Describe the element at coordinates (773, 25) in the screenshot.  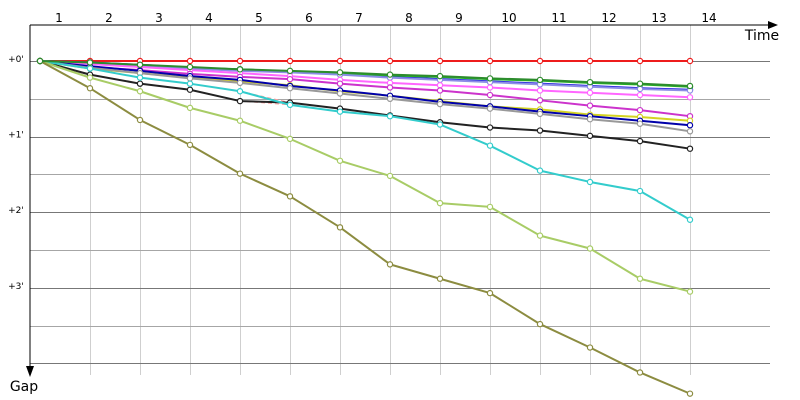
I see `x-axis-arrow-icon` at that location.